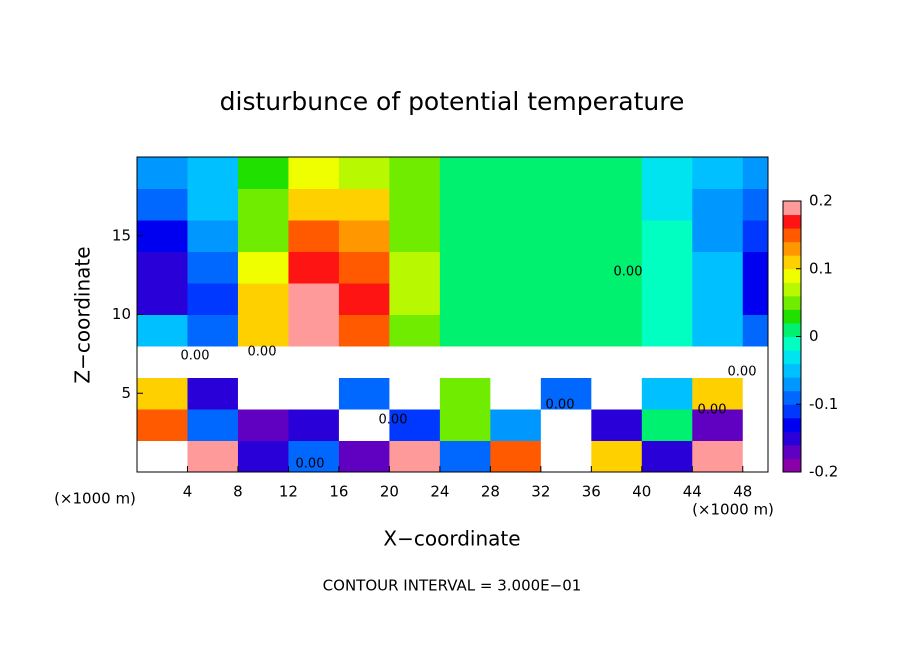 The image size is (904, 658). What do you see at coordinates (238, 492) in the screenshot?
I see `x-tick-label: 8` at bounding box center [238, 492].